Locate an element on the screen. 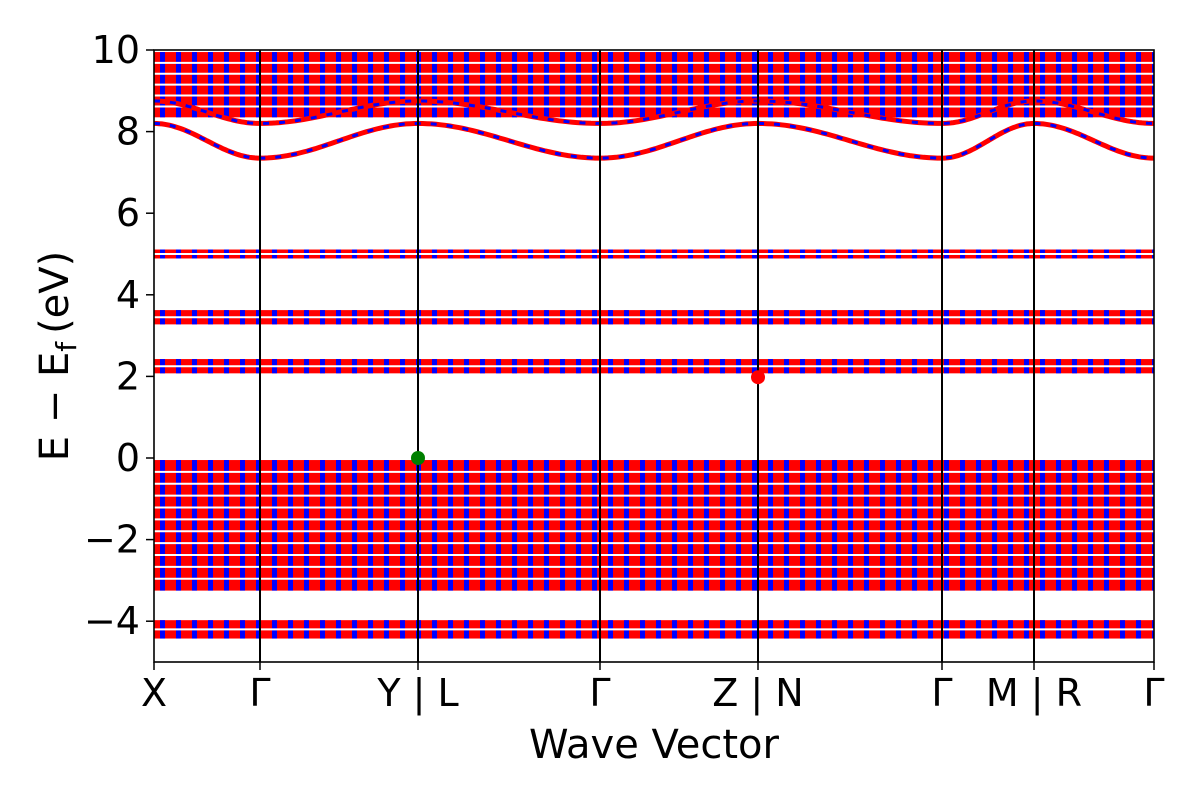 This screenshot has width=1200, height=800. band-edge-markers is located at coordinates (588, 417).